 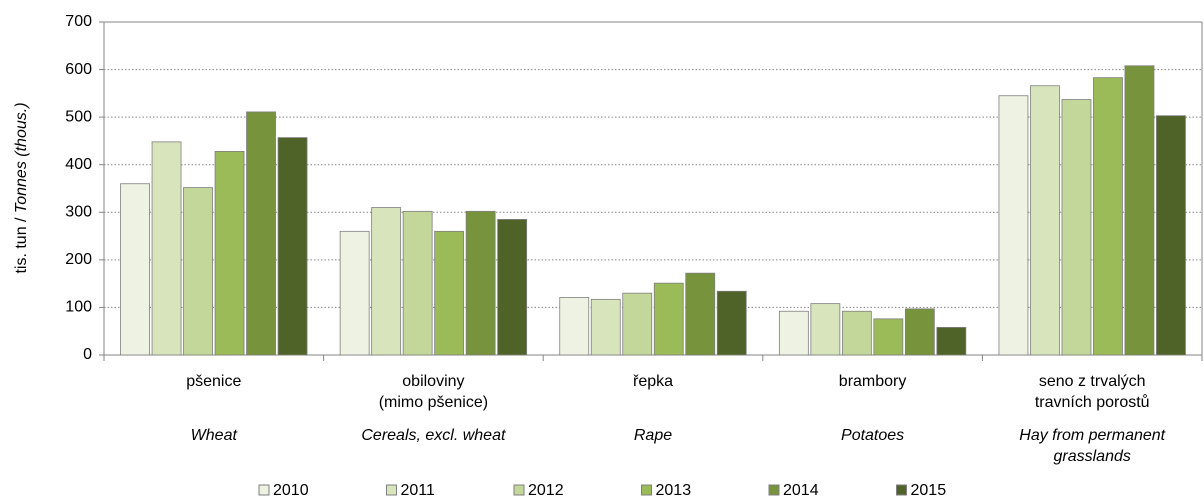 What do you see at coordinates (213, 381) in the screenshot?
I see `x-tick-label: pšenice` at bounding box center [213, 381].